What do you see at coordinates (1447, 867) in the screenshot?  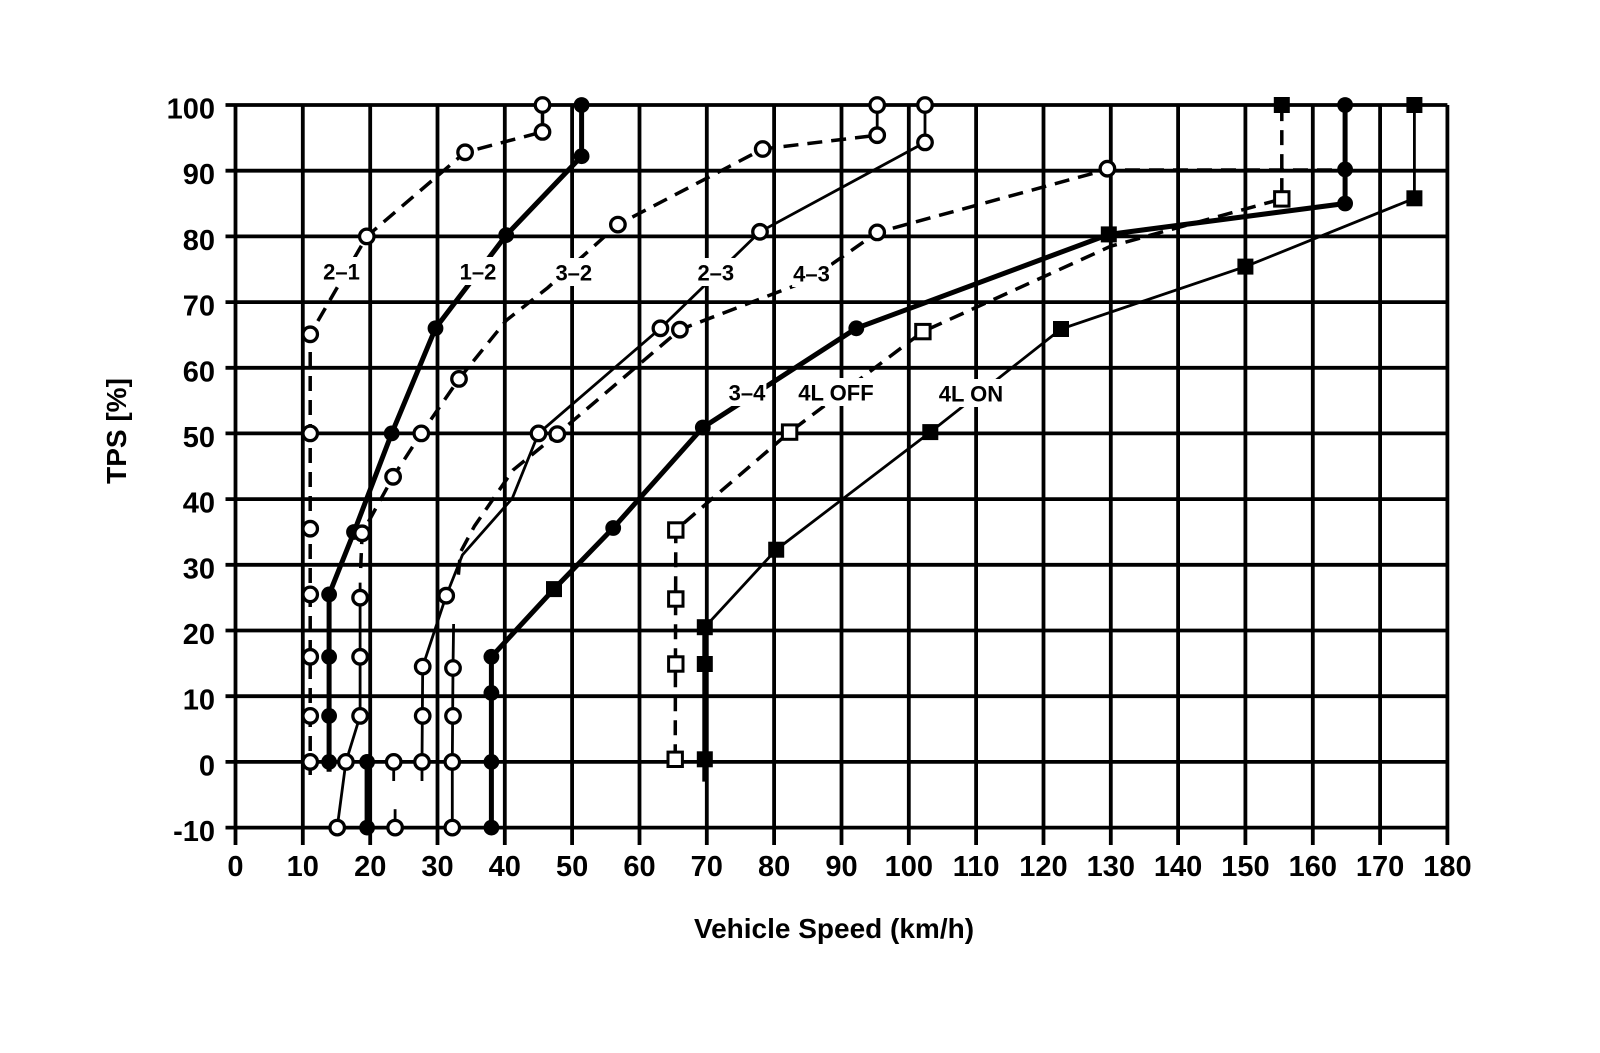 I see `svg-text: 180` at bounding box center [1447, 867].